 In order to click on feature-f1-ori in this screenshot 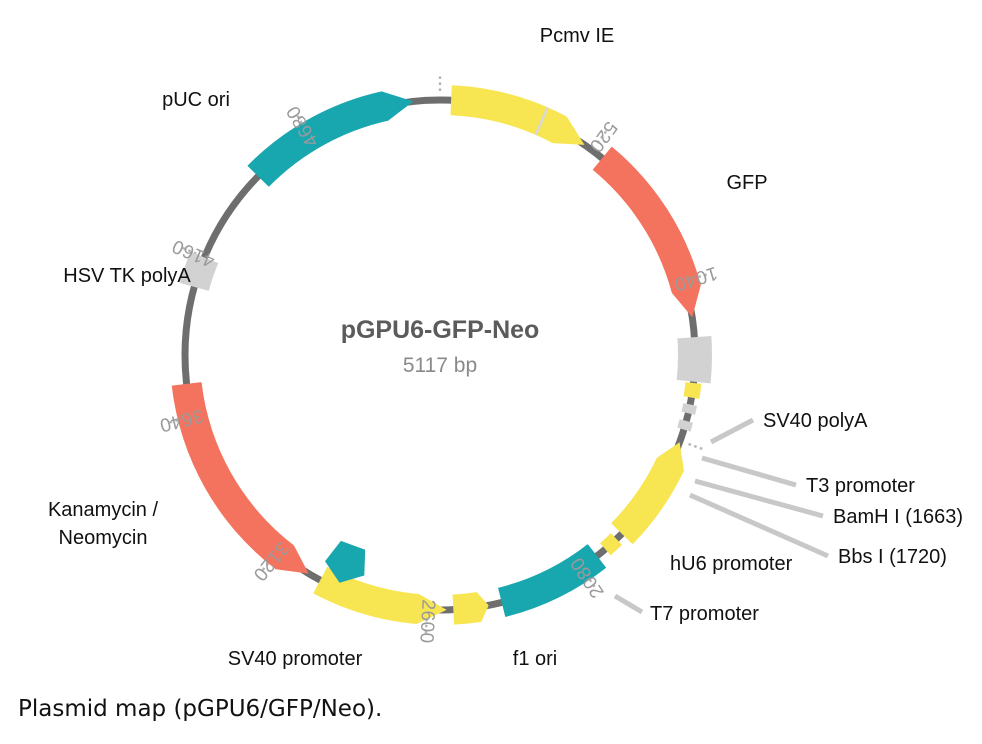, I will do `click(552, 580)`.